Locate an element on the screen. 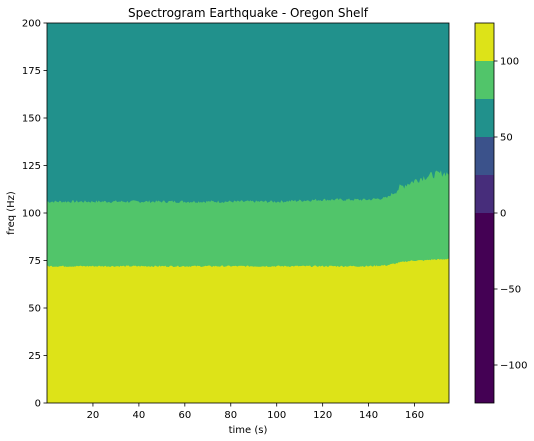 The width and height of the screenshot is (534, 441). y-axis: 0 25 50 75 100 125 150 175 200 is located at coordinates (34, 214).